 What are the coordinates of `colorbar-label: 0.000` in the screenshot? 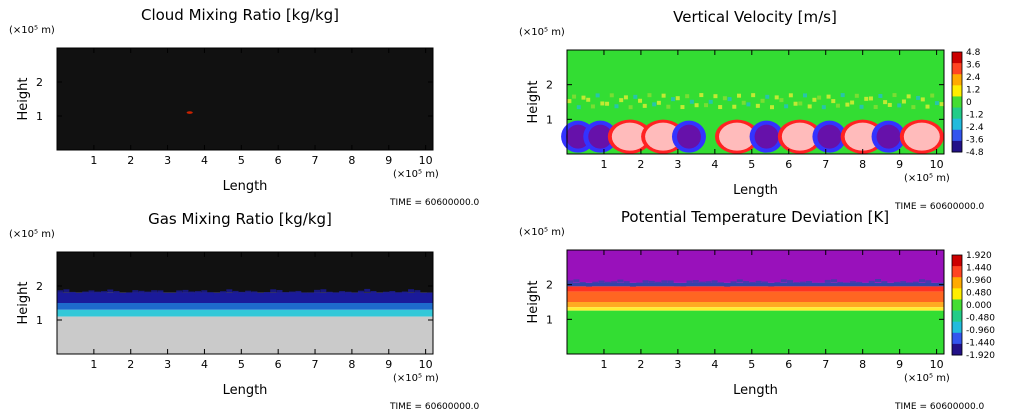 It's located at (979, 306).